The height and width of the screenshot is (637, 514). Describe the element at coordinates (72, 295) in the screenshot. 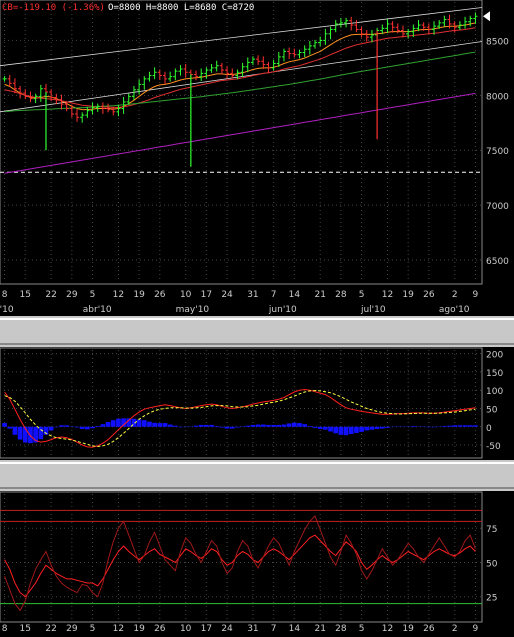

I see `price-x-day-label: 29` at that location.